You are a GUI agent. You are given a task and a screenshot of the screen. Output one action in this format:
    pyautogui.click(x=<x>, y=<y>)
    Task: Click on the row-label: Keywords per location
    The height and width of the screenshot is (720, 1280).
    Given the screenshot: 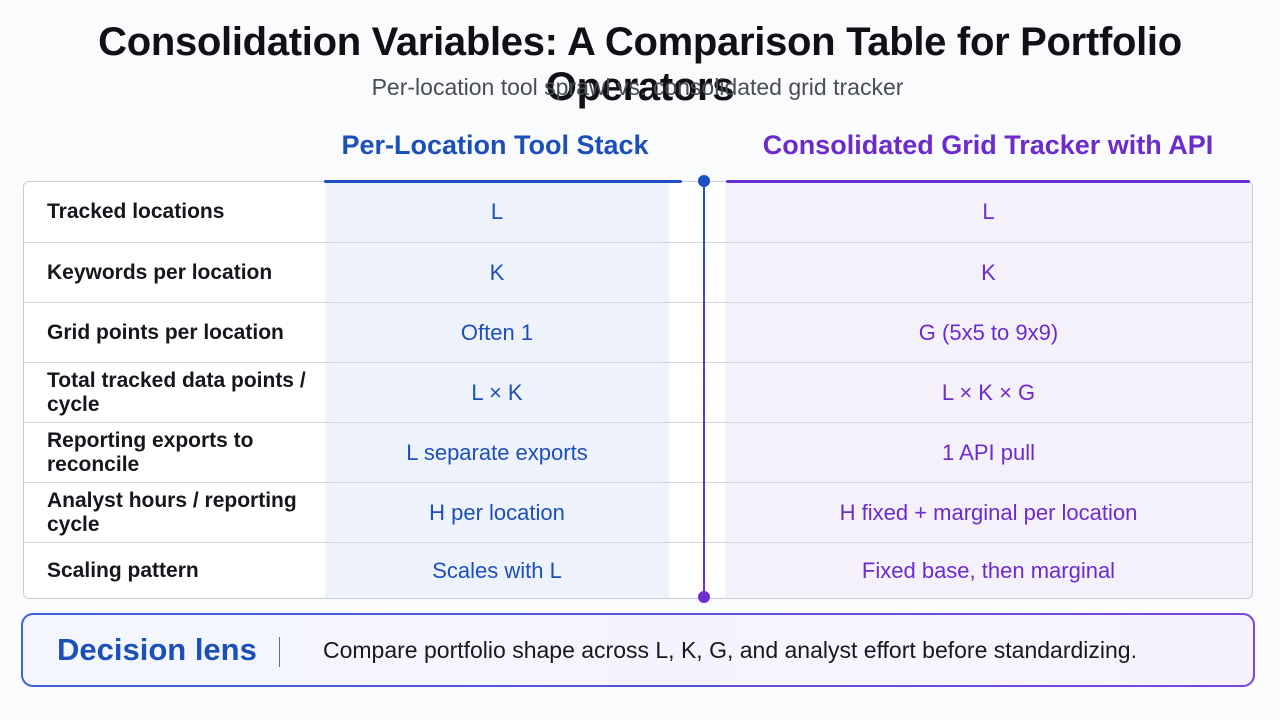 What is the action you would take?
    pyautogui.click(x=185, y=272)
    